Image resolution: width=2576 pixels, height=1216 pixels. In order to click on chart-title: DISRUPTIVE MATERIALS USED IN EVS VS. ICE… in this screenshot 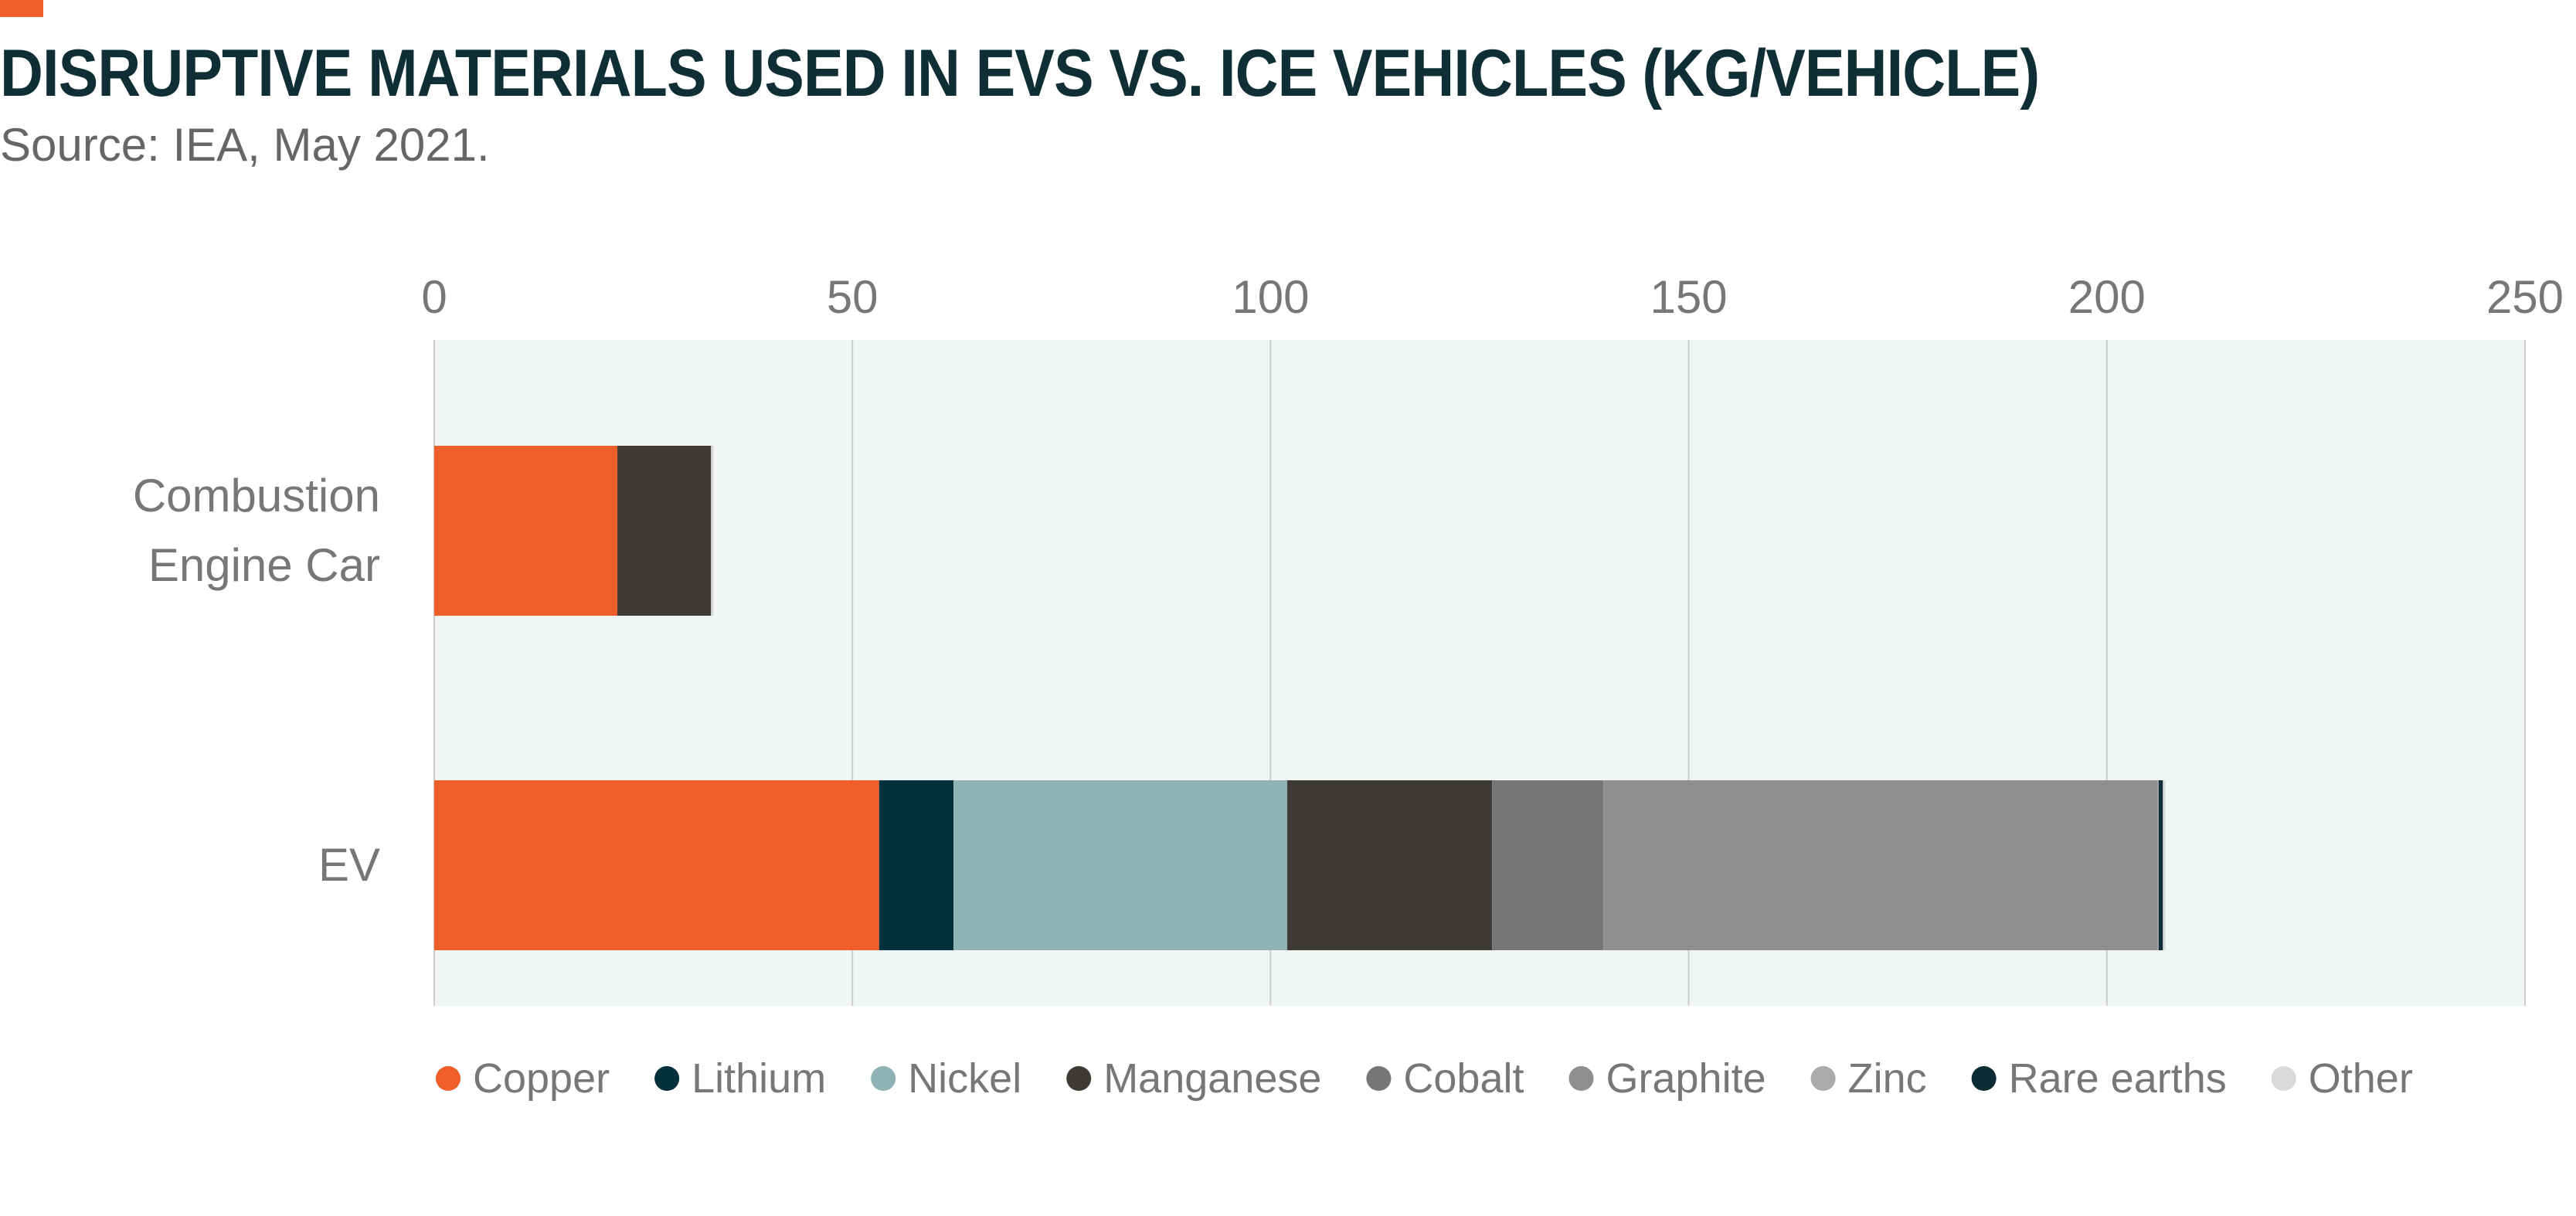, I will do `click(1020, 73)`.